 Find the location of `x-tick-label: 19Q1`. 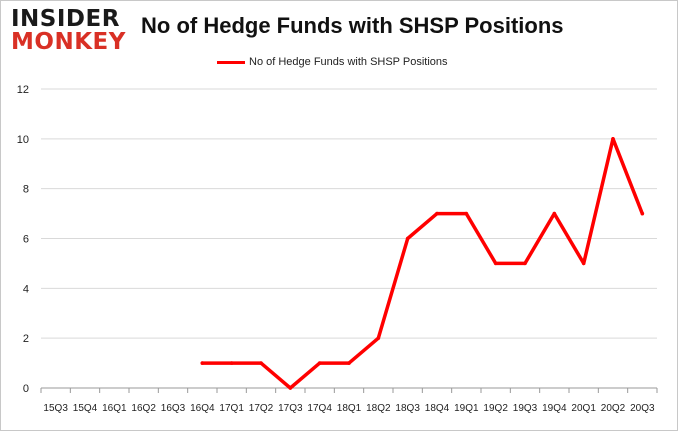

x-tick-label: 19Q1 is located at coordinates (466, 408).